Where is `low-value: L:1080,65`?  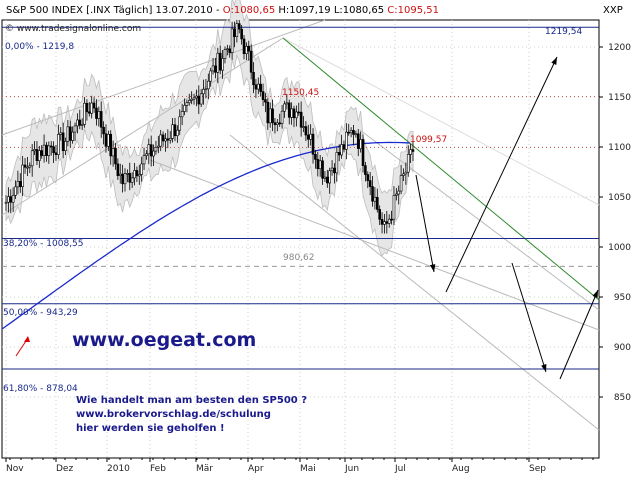 low-value: L:1080,65 is located at coordinates (359, 10).